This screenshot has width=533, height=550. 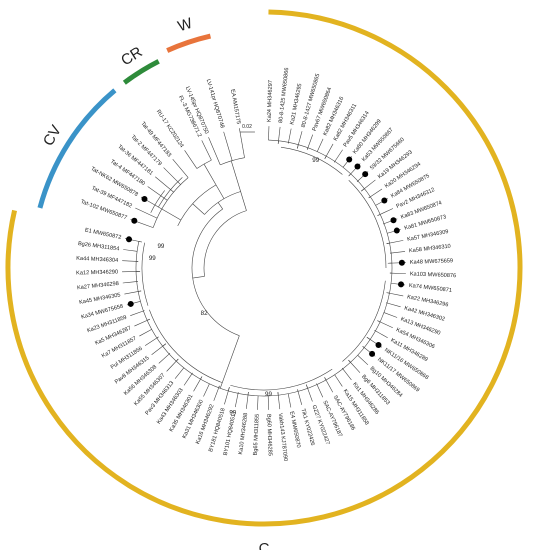 What do you see at coordinates (100, 299) in the screenshot?
I see `leaf-label: Ka45 MH346305` at bounding box center [100, 299].